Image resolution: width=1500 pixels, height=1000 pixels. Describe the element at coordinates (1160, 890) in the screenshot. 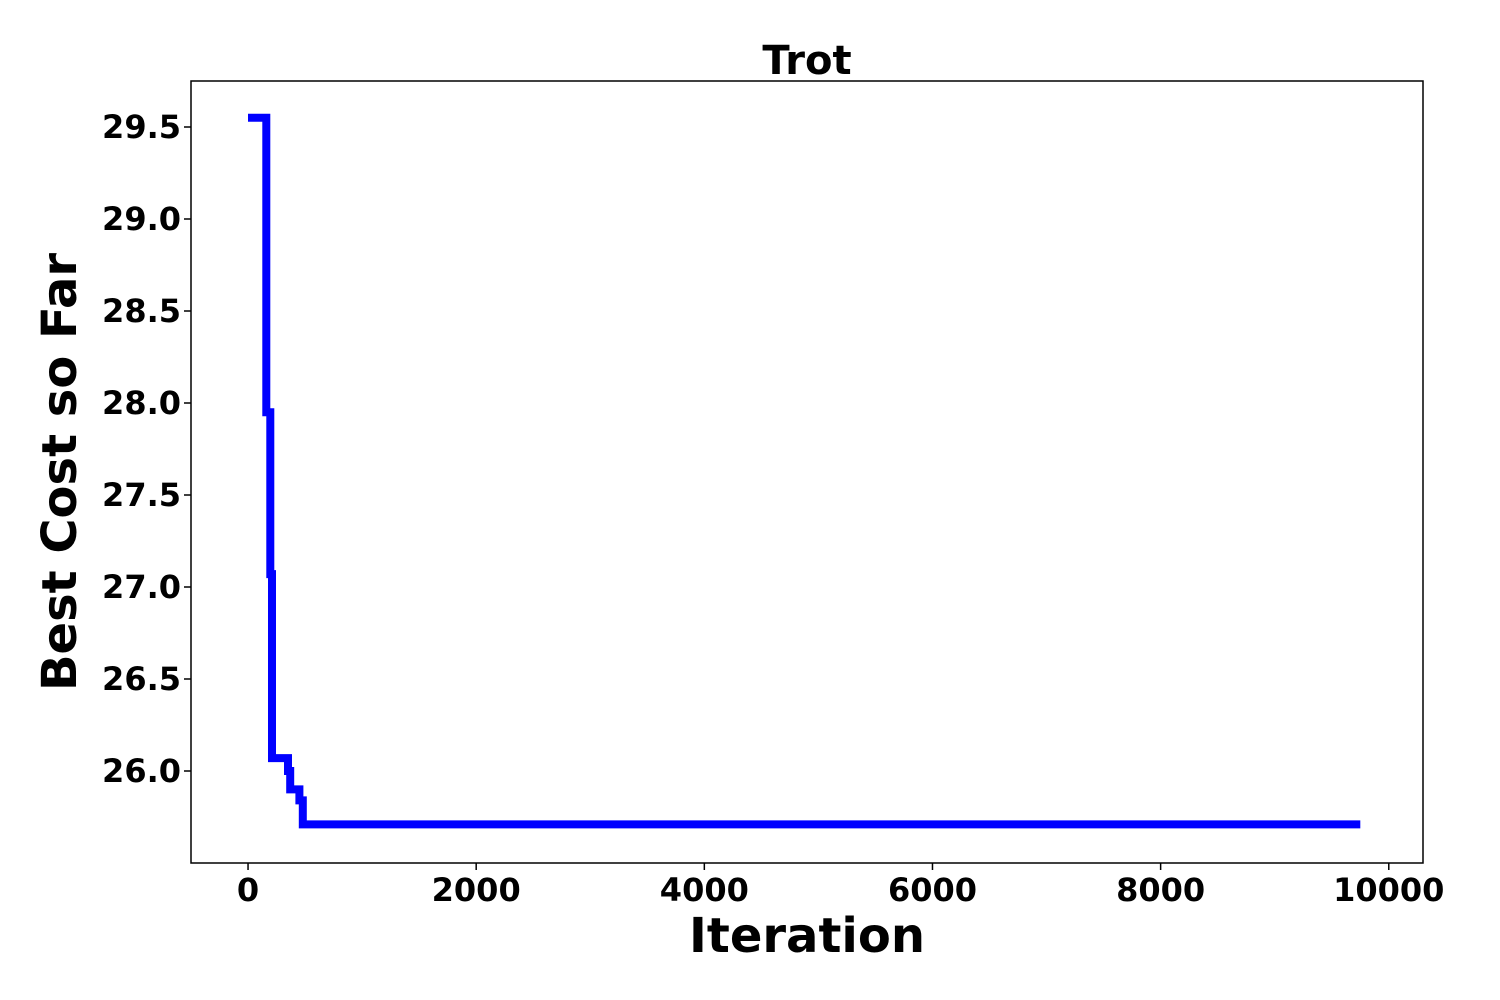

I see `x-tick-label: 8000` at that location.